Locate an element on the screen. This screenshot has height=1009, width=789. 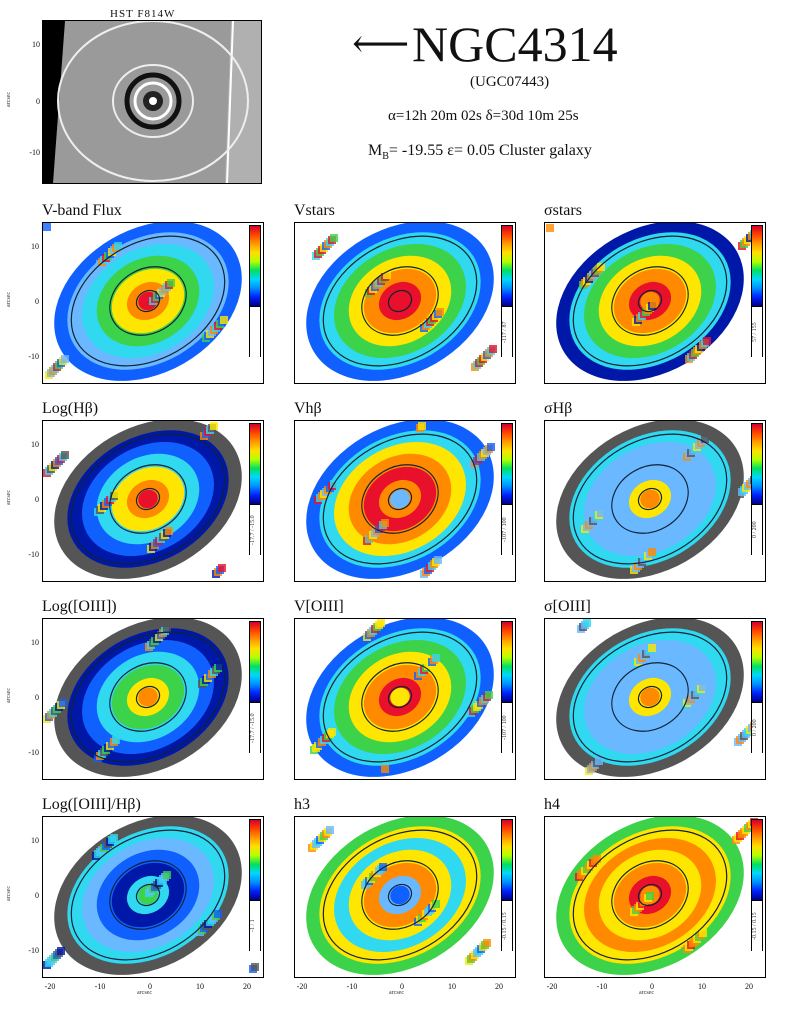
hst-ytick: -10 is located at coordinates (34, 152).